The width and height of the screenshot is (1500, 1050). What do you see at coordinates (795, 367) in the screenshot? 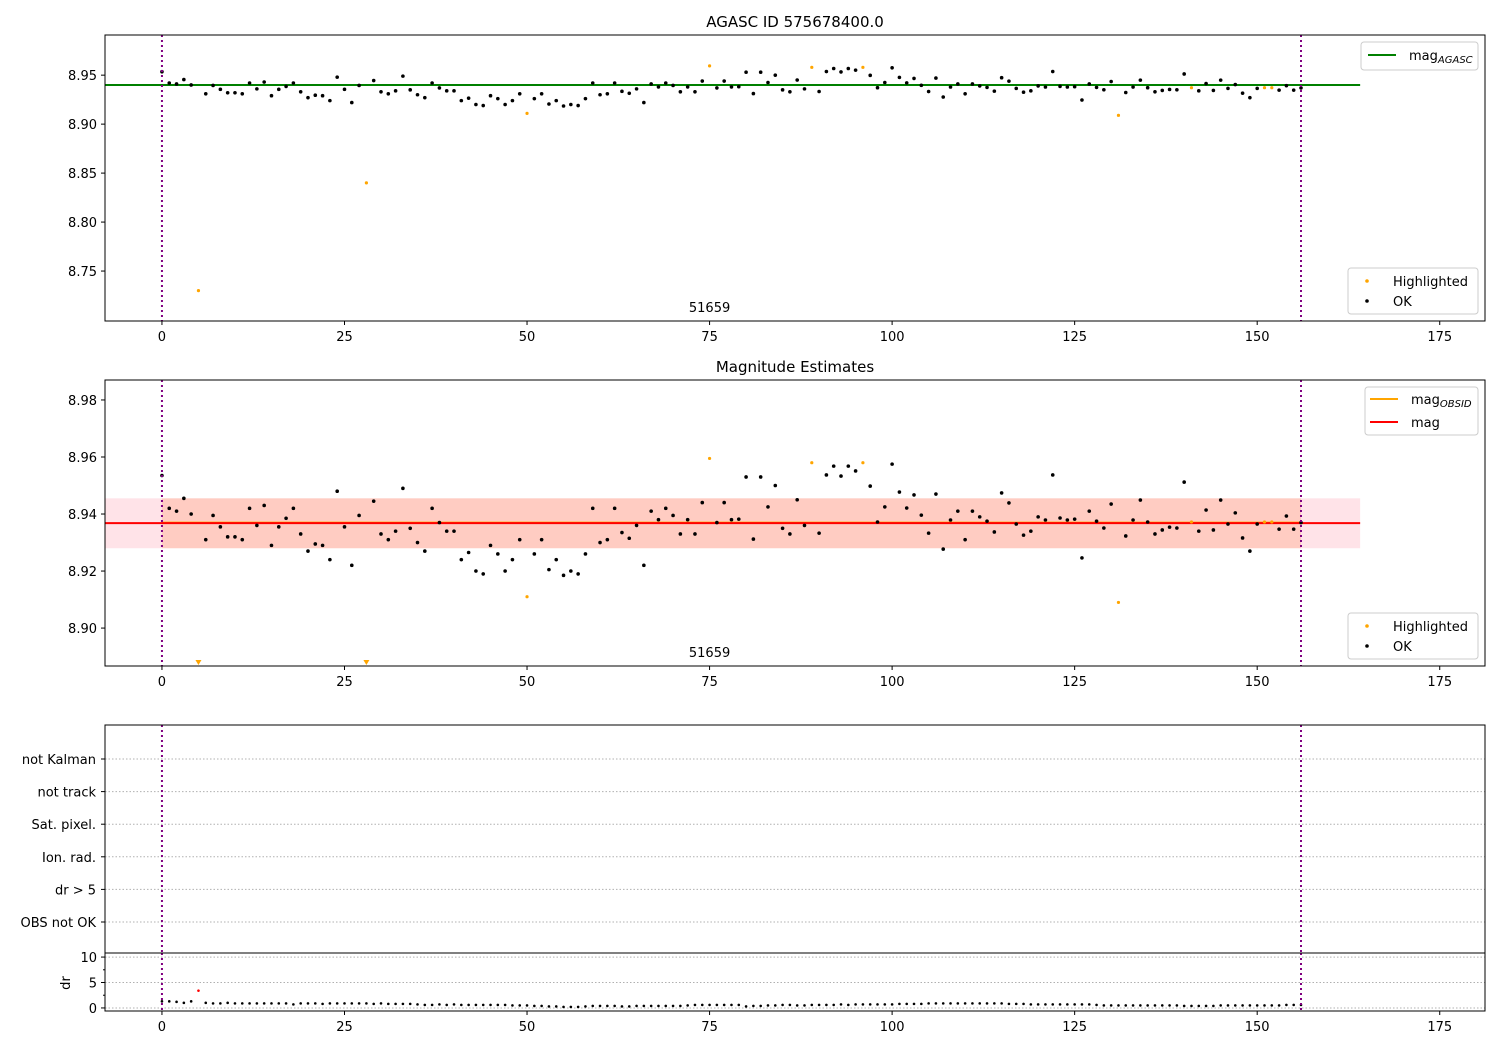
I see `middle-panel-title: Magnitude Estimates` at bounding box center [795, 367].